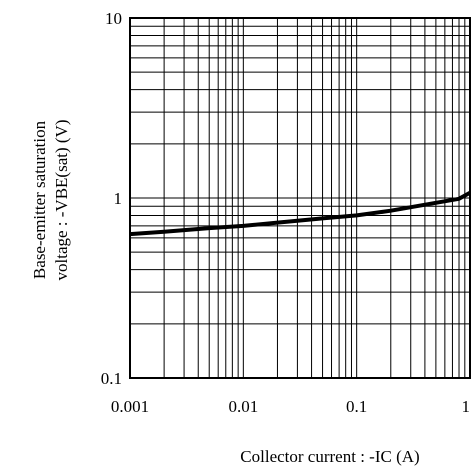 The image size is (474, 470). Describe the element at coordinates (111, 198) in the screenshot. I see `y-tick-labels: 0.1 1 10` at that location.